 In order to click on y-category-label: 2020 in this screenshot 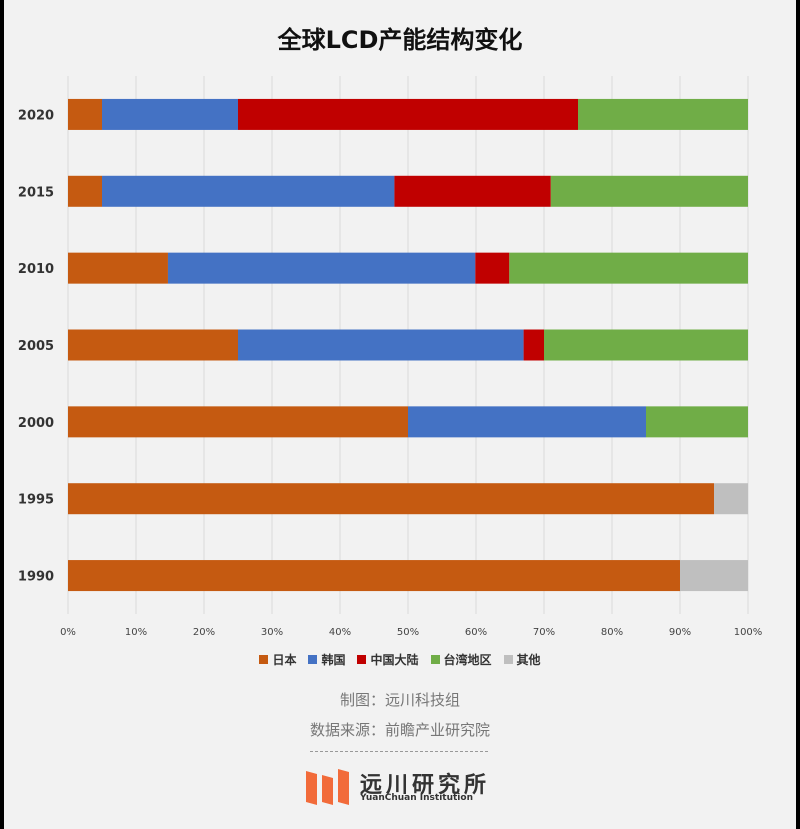, I will do `click(36, 115)`.